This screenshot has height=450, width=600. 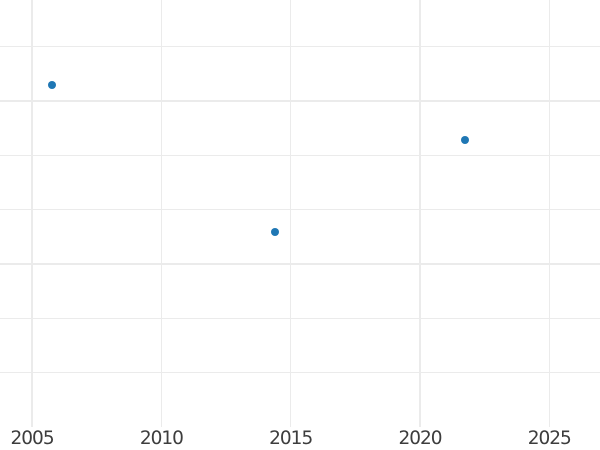 I want to click on x-tick-label: 2020, so click(x=420, y=438).